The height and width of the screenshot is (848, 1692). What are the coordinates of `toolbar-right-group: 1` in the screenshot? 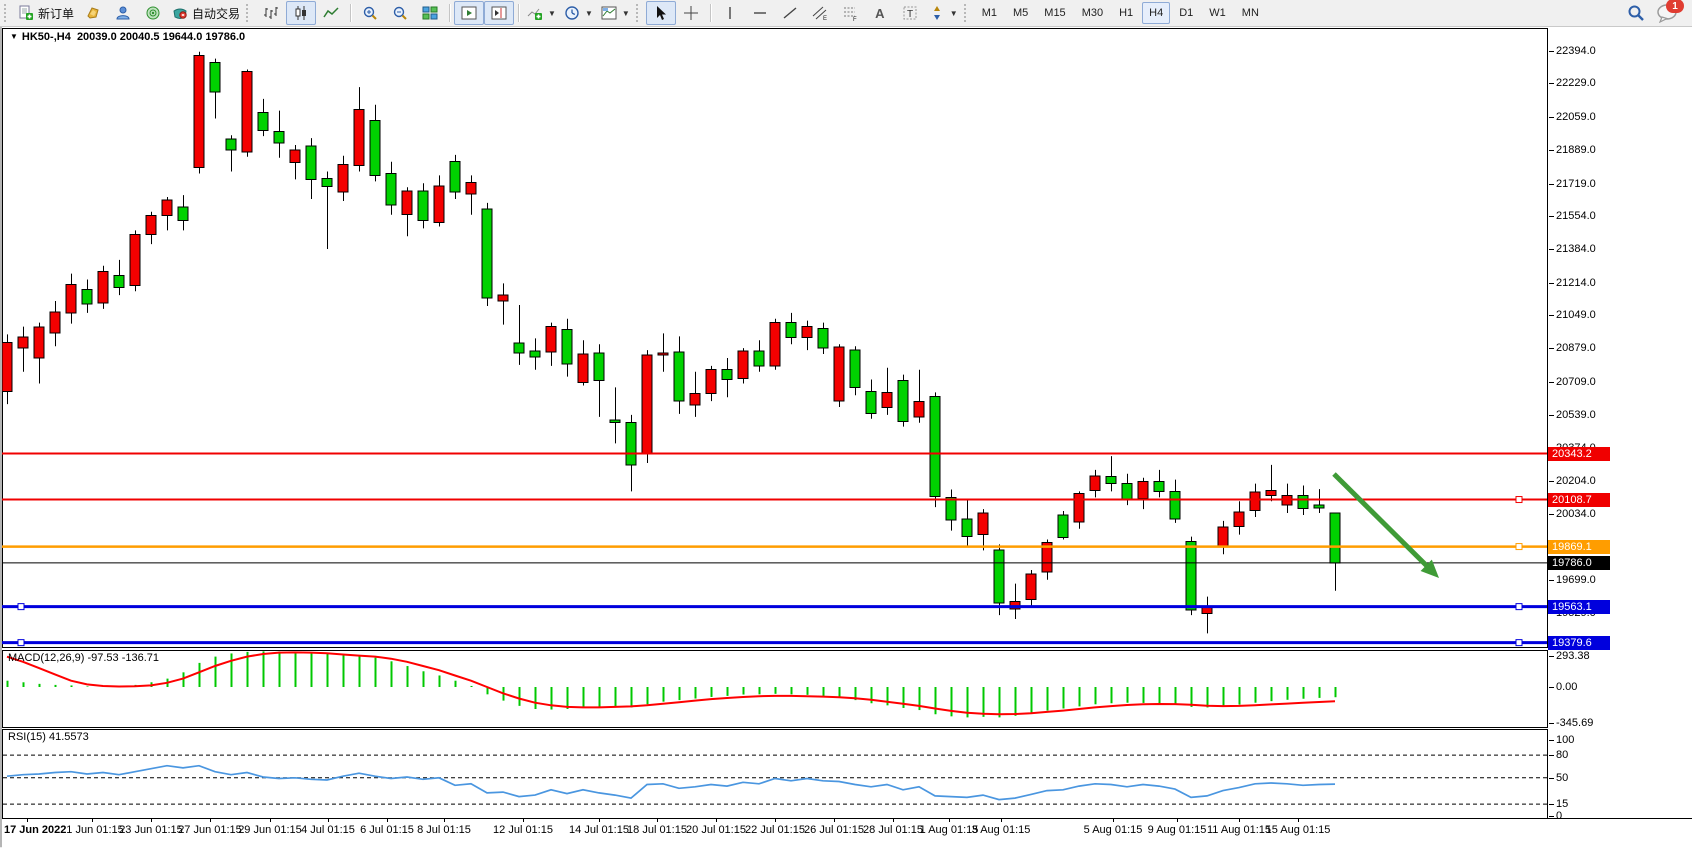 It's located at (1658, 12).